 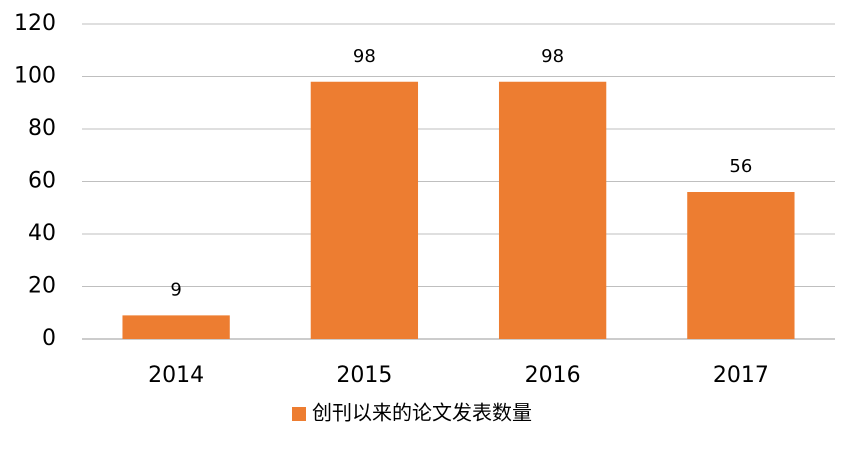 I want to click on data-label: 9, so click(x=175, y=289).